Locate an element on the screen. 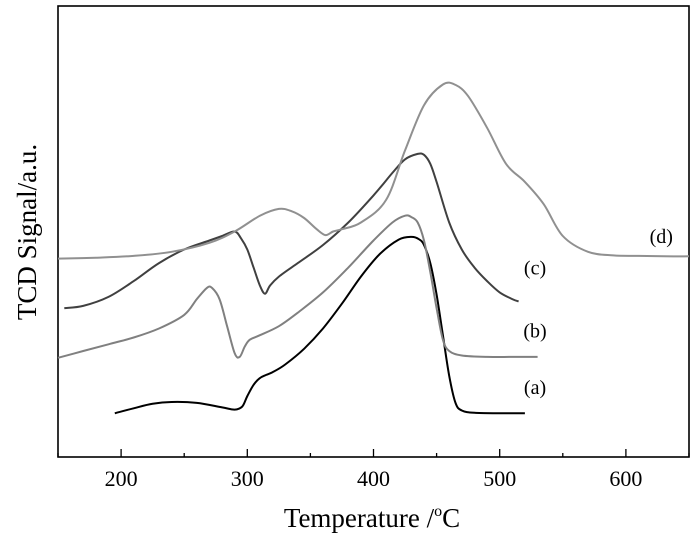 The height and width of the screenshot is (539, 700). x-axis-unit-letter: C is located at coordinates (451, 518).